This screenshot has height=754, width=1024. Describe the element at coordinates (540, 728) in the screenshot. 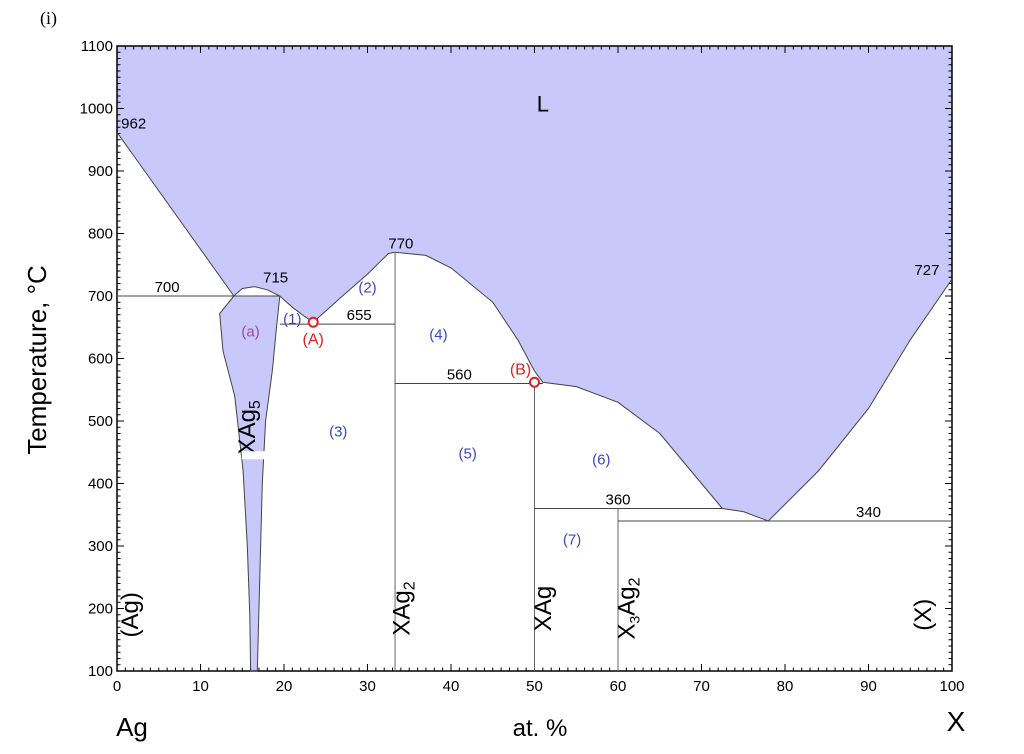

I see `x-axis-label: at. %` at that location.